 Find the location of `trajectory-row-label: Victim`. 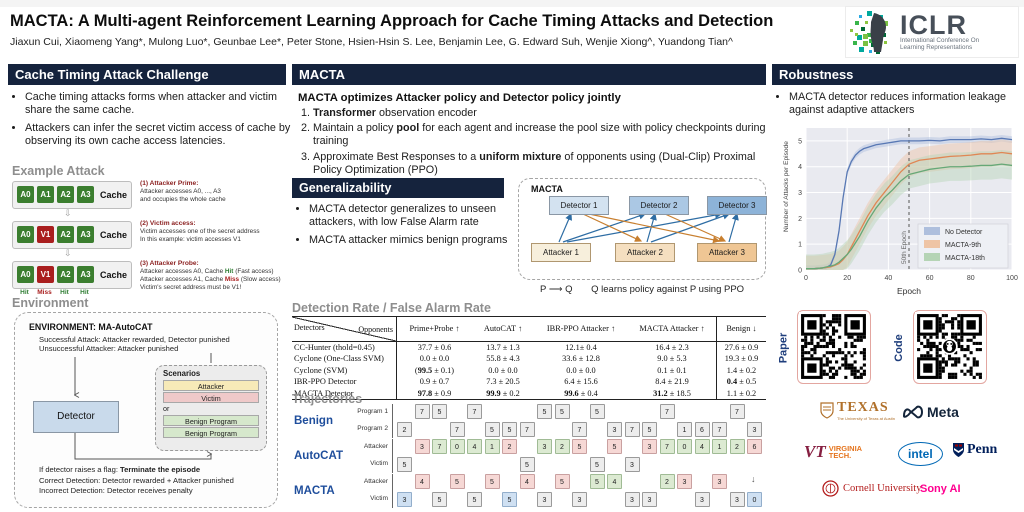

trajectory-row-label: Victim is located at coordinates (379, 498).